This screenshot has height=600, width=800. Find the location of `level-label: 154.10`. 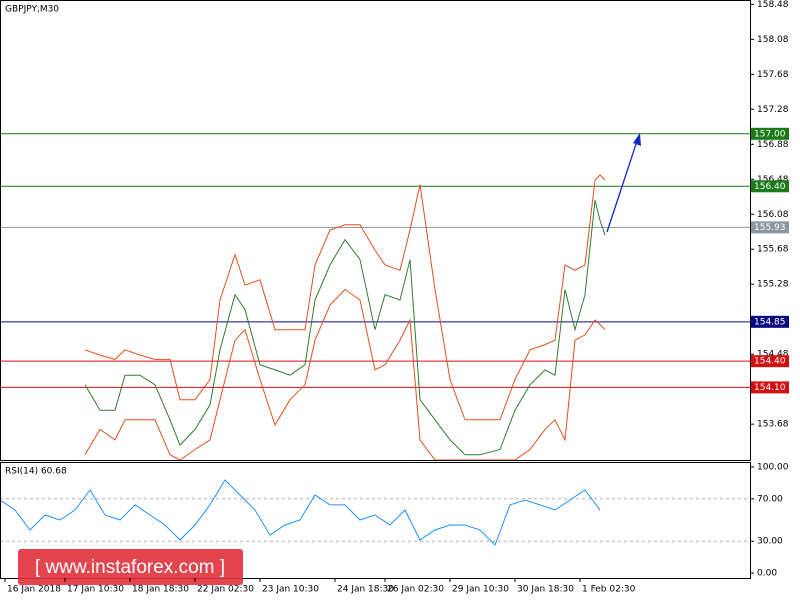

level-label: 154.10 is located at coordinates (770, 388).